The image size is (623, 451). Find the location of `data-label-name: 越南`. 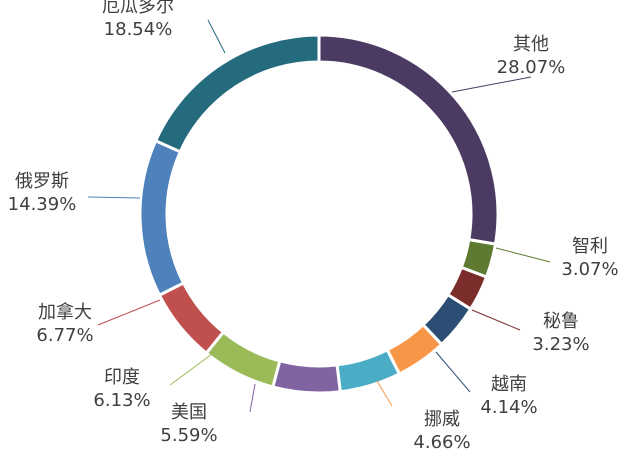

data-label-name: 越南 is located at coordinates (509, 384).